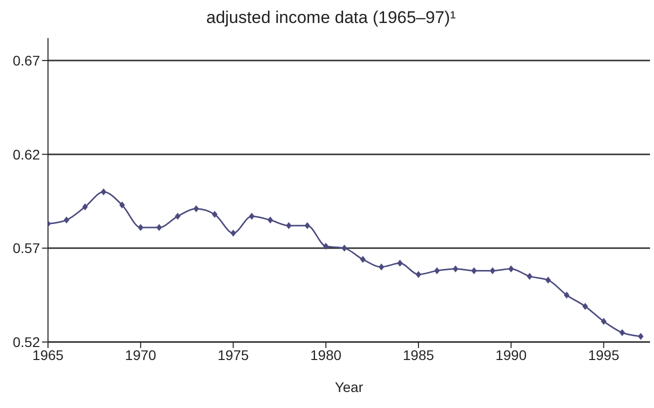 The width and height of the screenshot is (654, 408). I want to click on y-tick-label: 0.67, so click(26, 60).